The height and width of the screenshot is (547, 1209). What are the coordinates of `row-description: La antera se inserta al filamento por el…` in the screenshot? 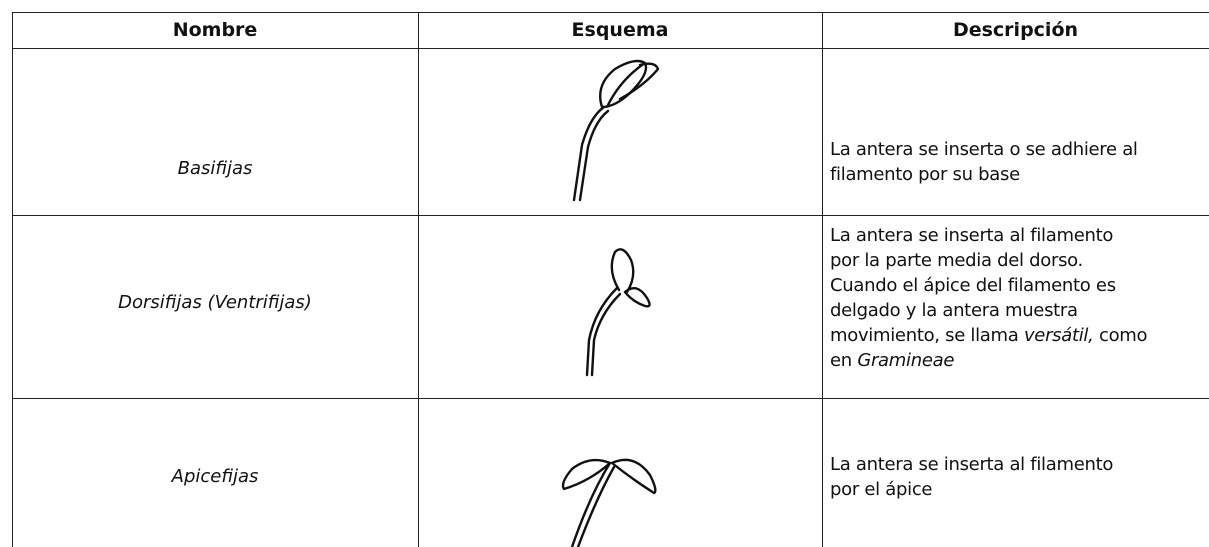 It's located at (971, 477).